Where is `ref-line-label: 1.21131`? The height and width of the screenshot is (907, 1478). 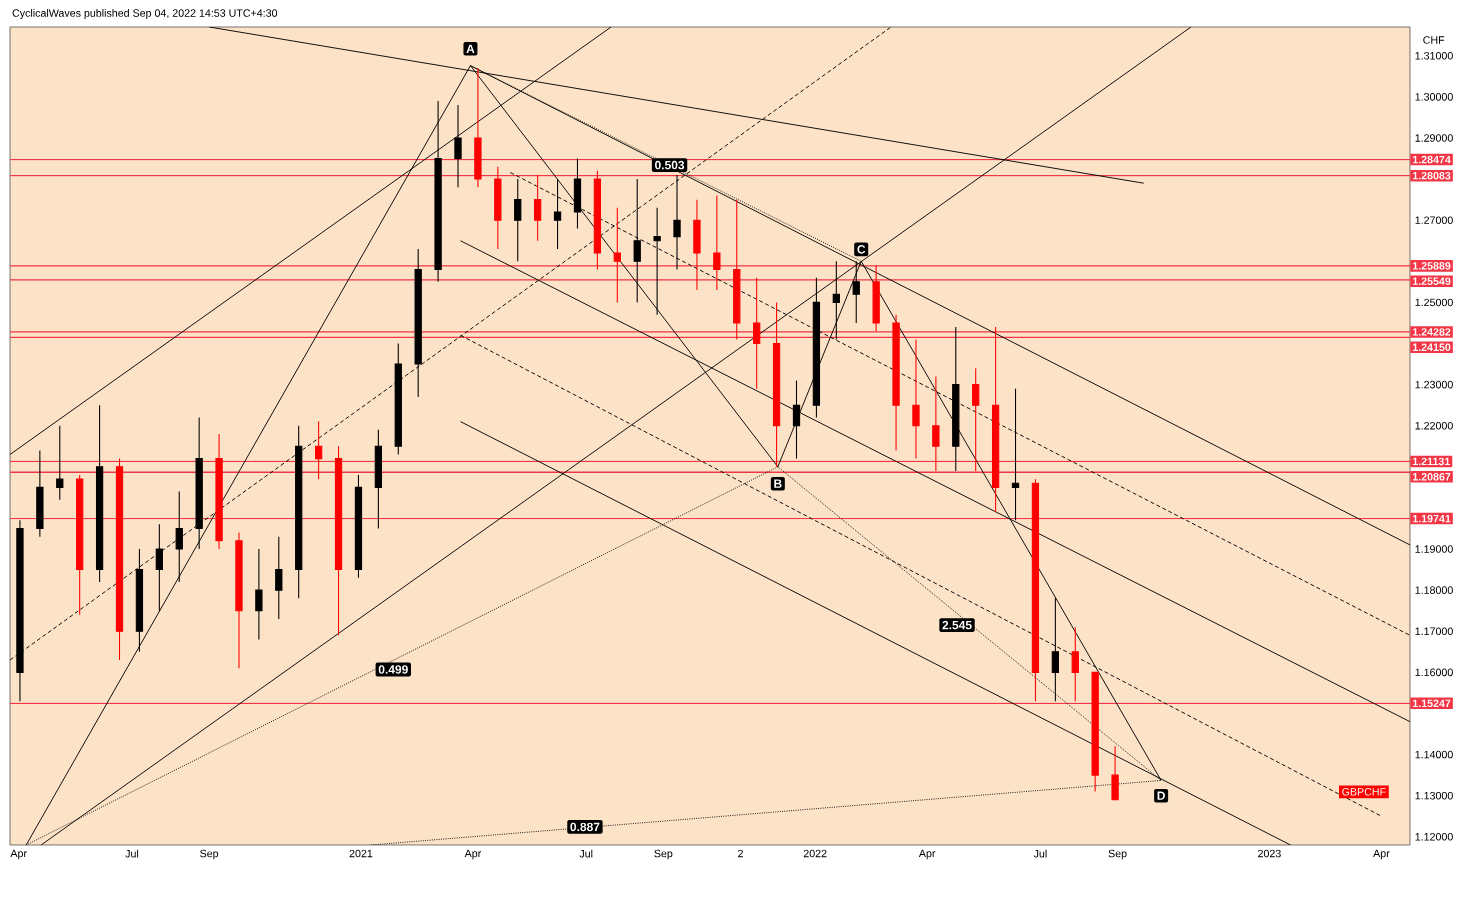 ref-line-label: 1.21131 is located at coordinates (1431, 461).